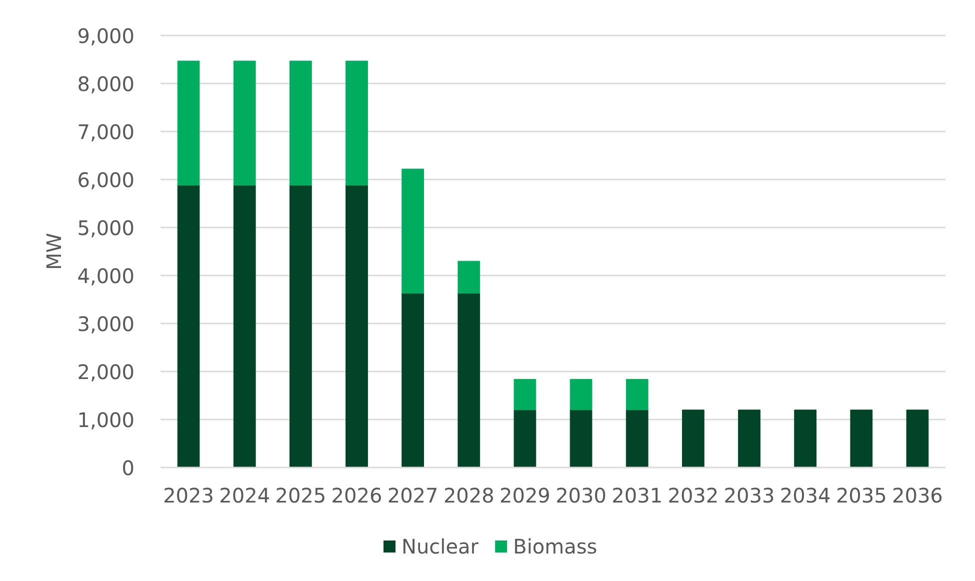  I want to click on x-tick-label: 2030, so click(581, 496).